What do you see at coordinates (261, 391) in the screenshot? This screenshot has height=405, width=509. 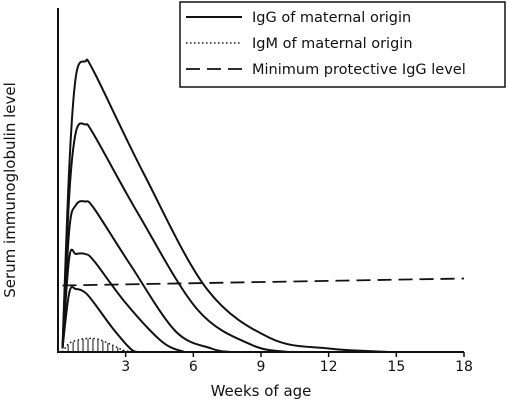 I see `x-axis-label: Weeks of age` at bounding box center [261, 391].